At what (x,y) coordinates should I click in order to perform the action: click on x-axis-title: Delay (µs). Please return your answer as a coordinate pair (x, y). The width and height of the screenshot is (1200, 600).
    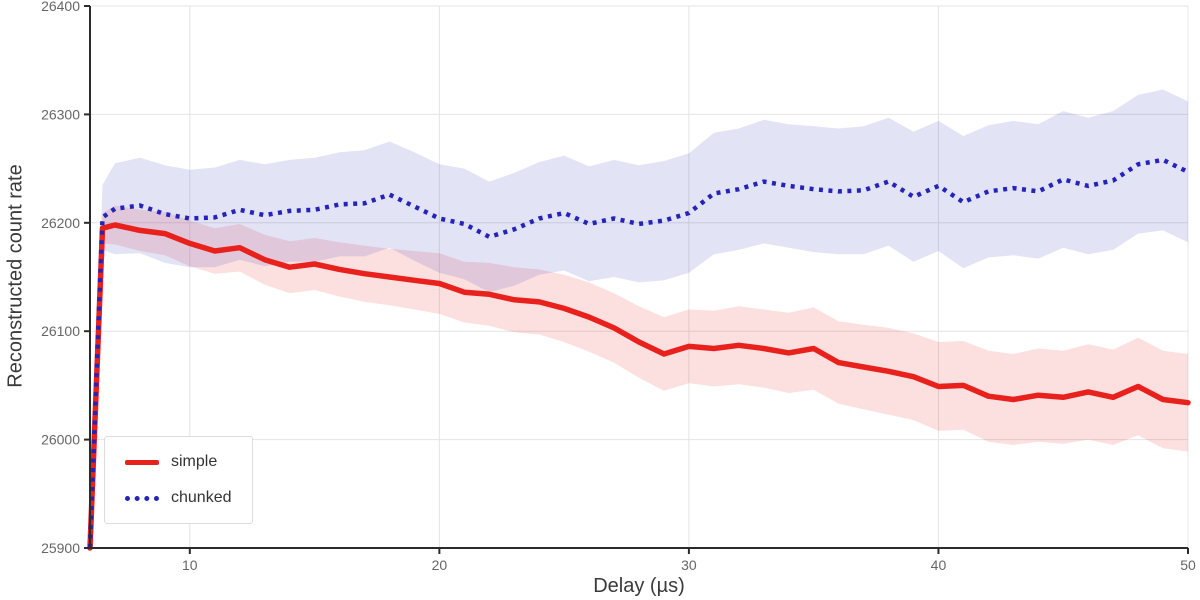
    Looking at the image, I should click on (639, 586).